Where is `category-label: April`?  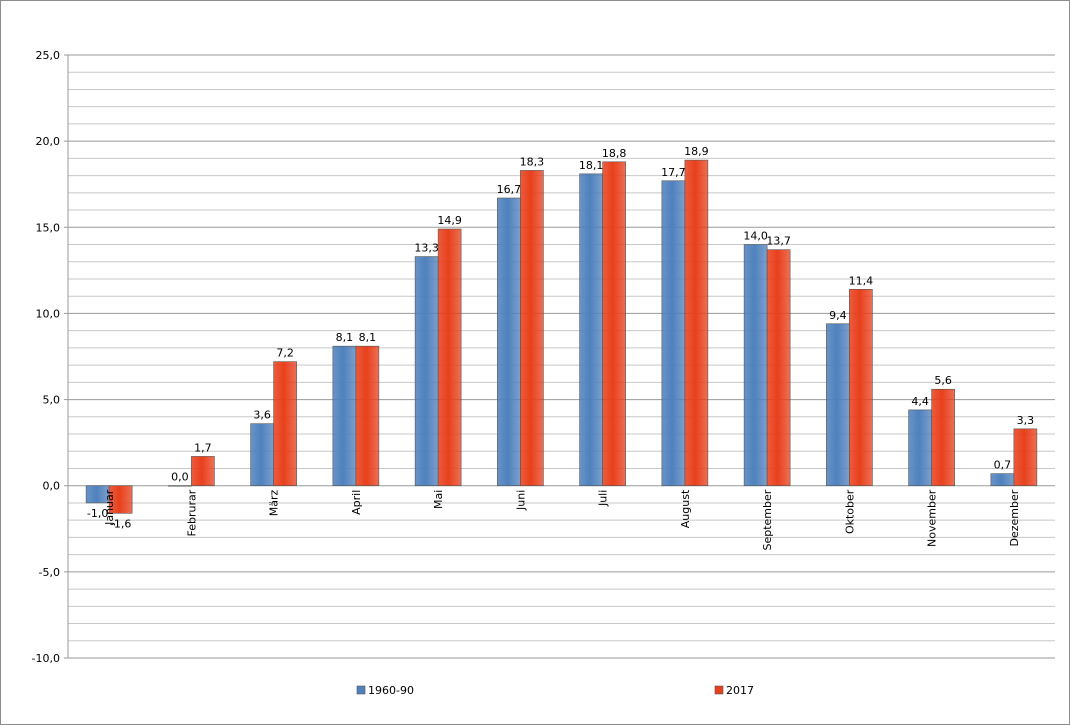 category-label: April is located at coordinates (356, 502).